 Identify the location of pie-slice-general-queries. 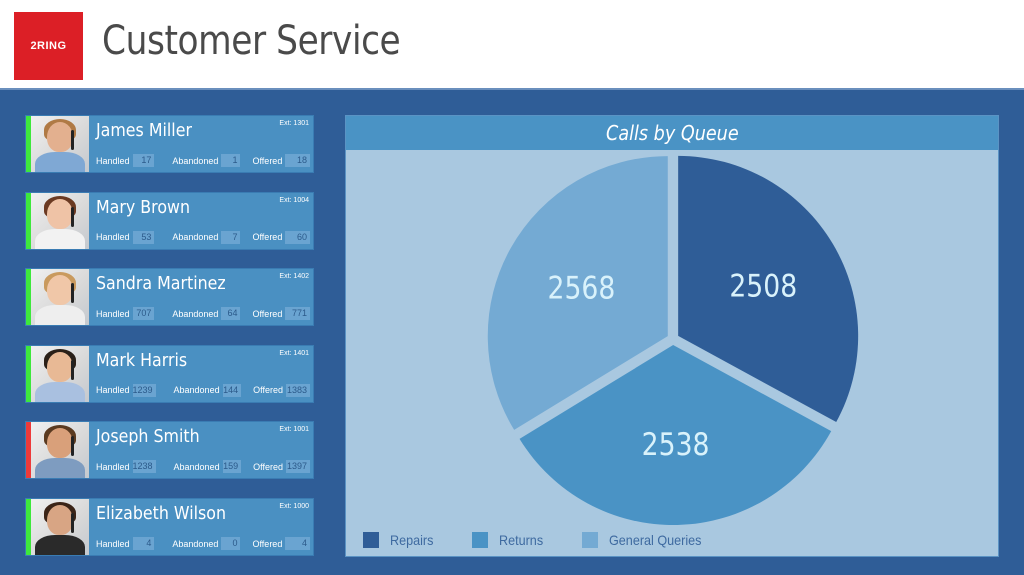
(577, 293).